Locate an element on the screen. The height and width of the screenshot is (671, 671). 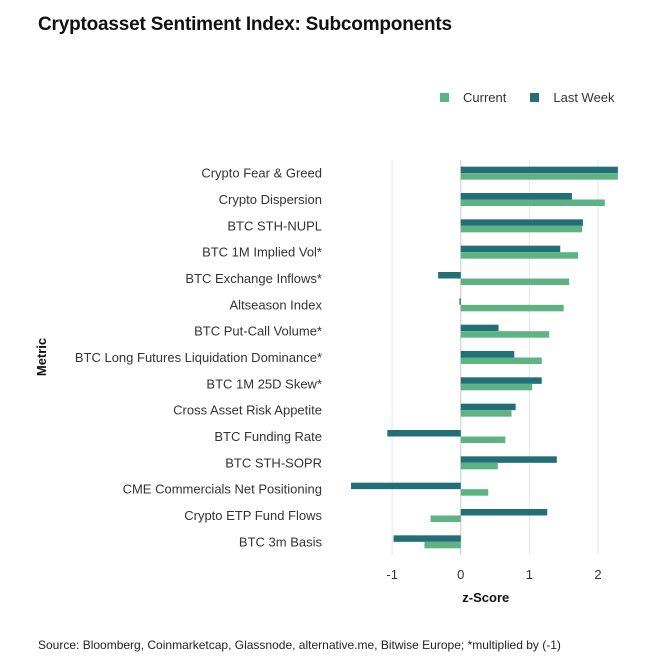
legend-swatch-last-week is located at coordinates (535, 97).